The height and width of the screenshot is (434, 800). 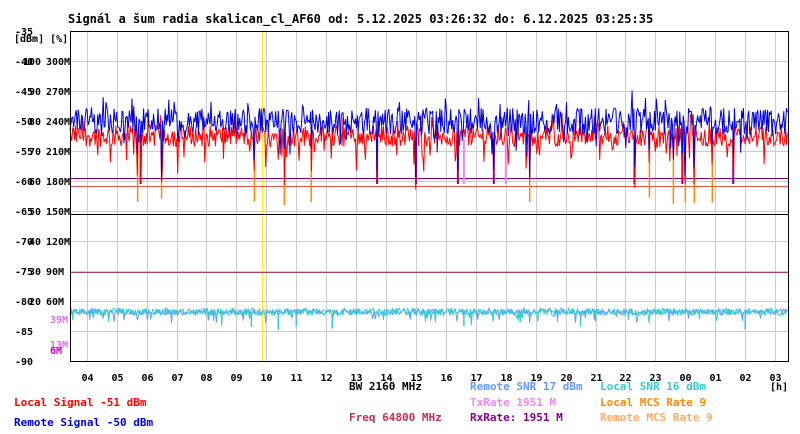 What do you see at coordinates (566, 378) in the screenshot?
I see `x-tick: 20` at bounding box center [566, 378].